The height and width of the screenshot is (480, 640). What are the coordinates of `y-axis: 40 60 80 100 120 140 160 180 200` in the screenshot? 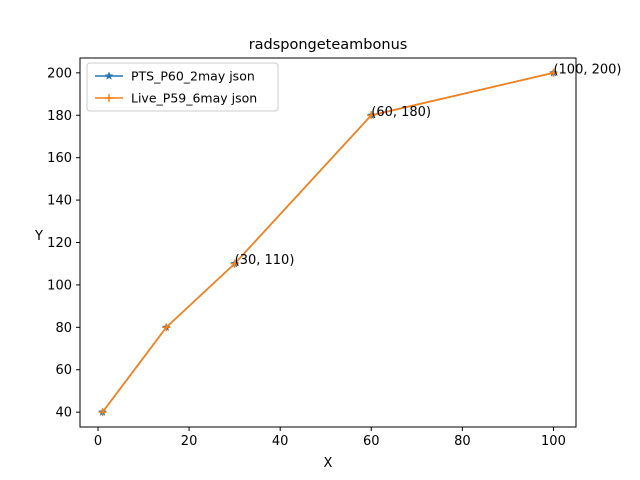 It's located at (63, 243).